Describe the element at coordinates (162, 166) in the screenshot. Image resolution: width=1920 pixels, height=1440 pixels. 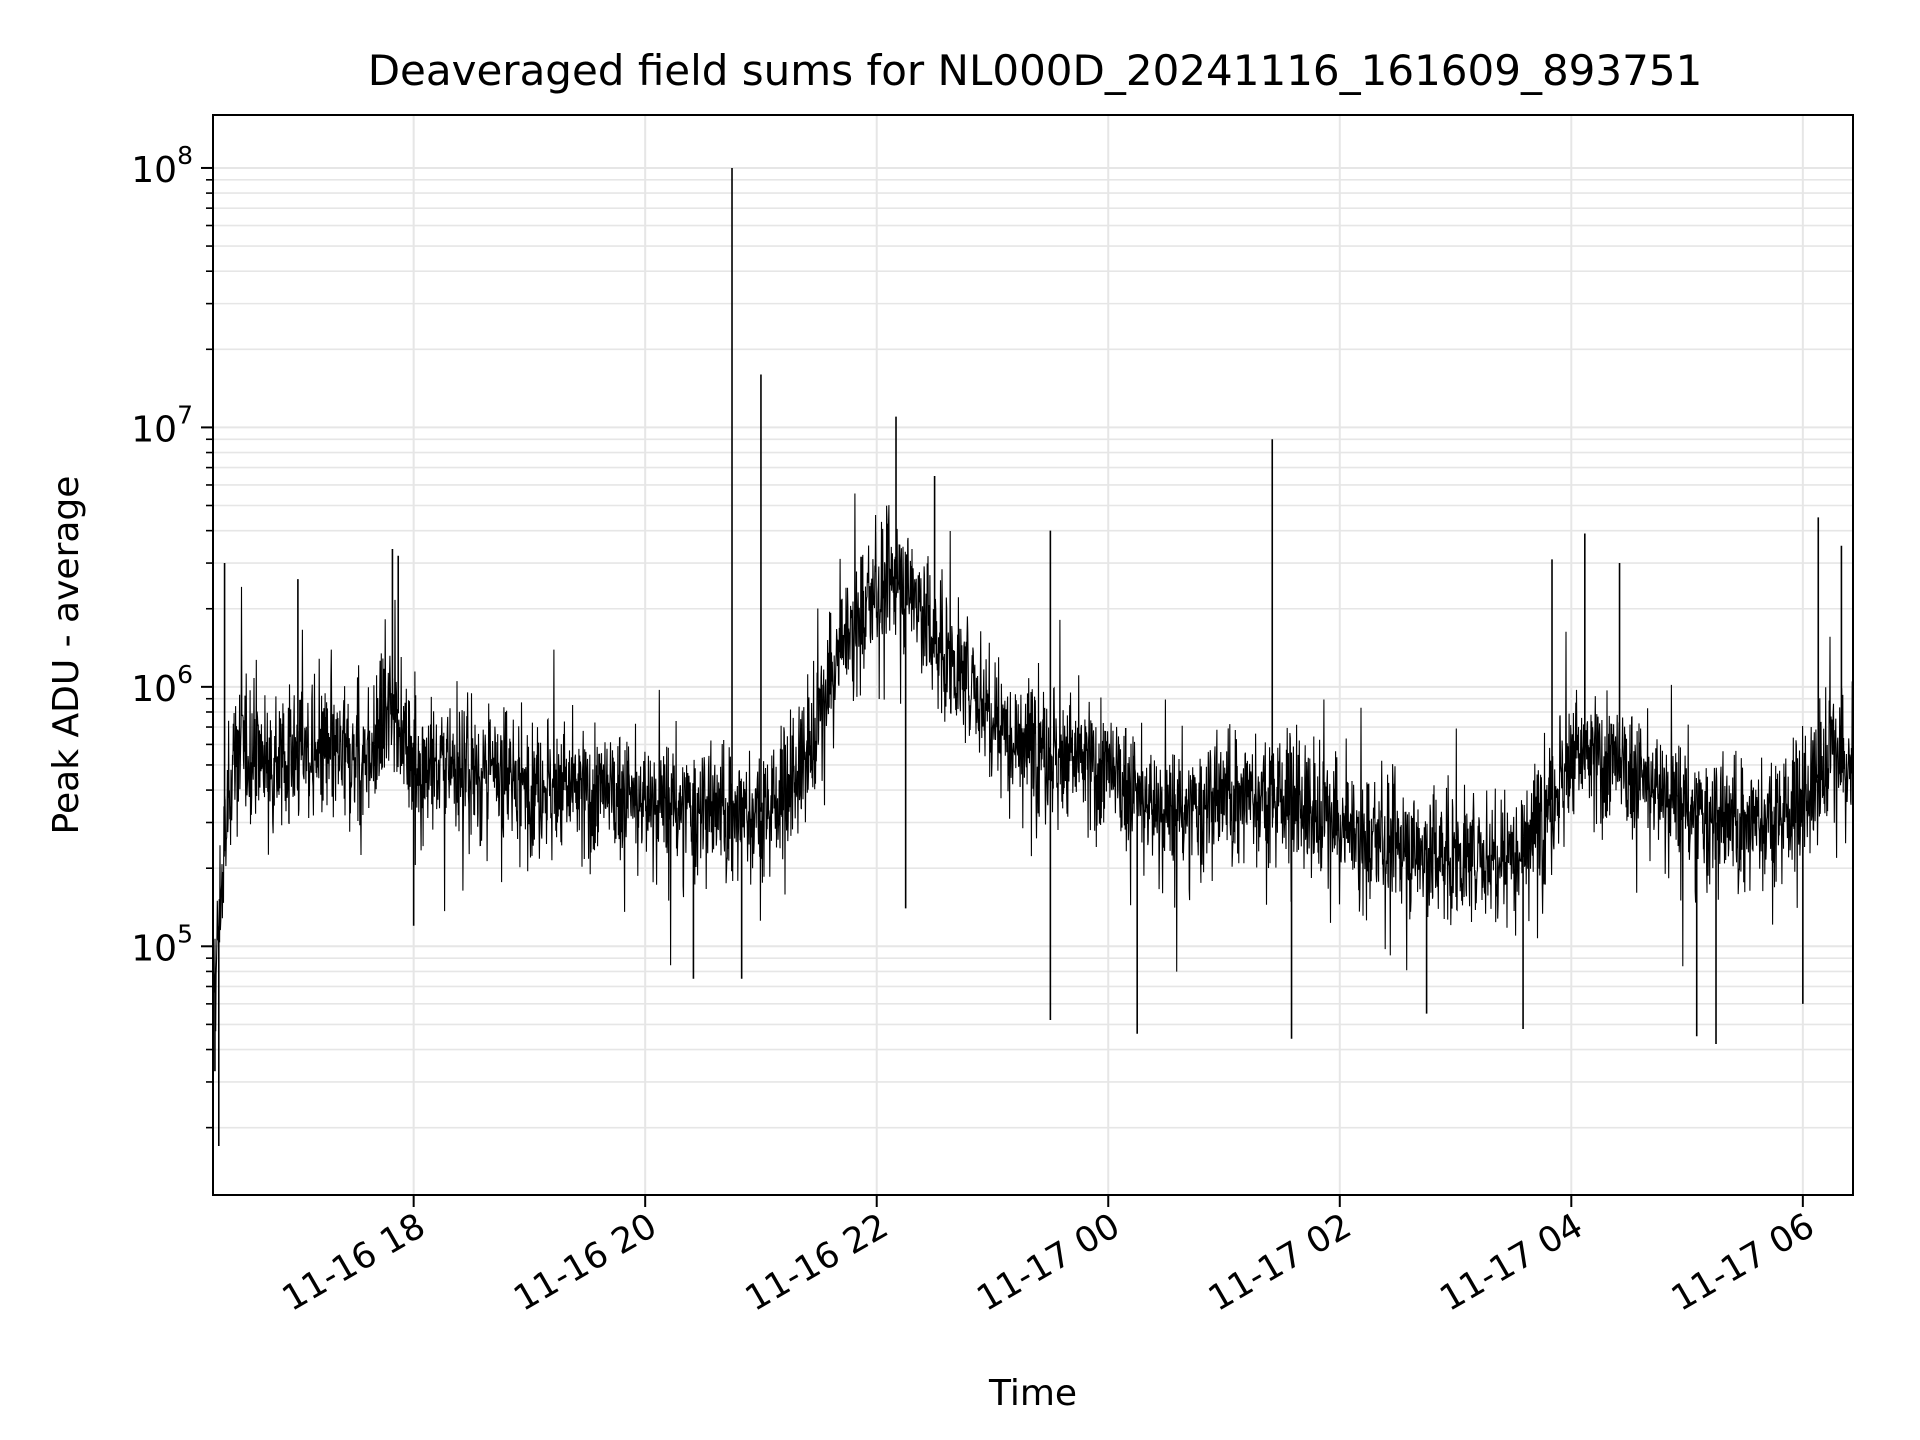
I see `y-tick-label: 10⁸` at that location.